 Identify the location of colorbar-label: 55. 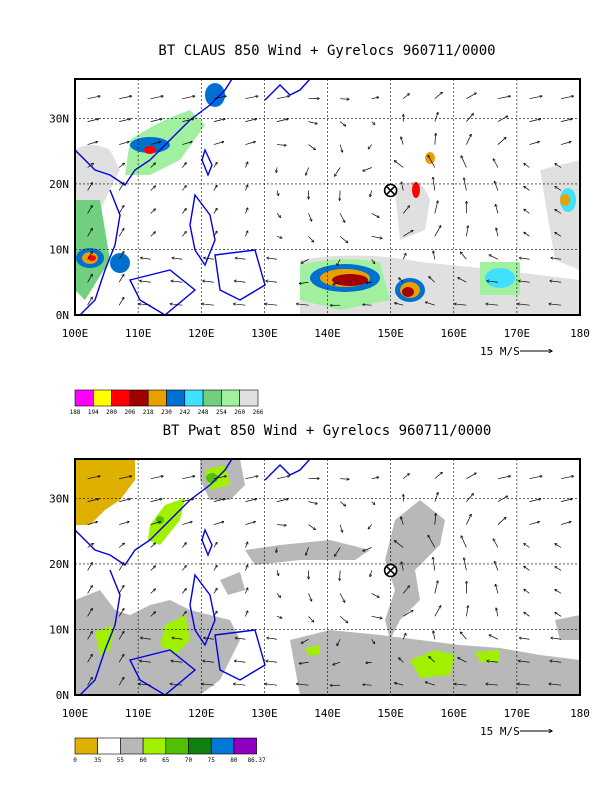
(121, 760).